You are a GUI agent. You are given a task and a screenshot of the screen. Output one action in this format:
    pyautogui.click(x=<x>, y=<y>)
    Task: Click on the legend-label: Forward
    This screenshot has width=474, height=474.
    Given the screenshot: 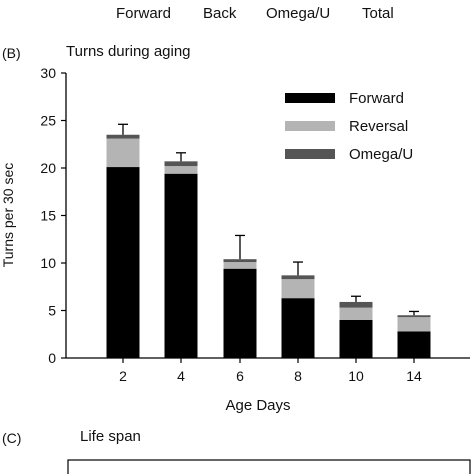 What is the action you would take?
    pyautogui.click(x=376, y=98)
    